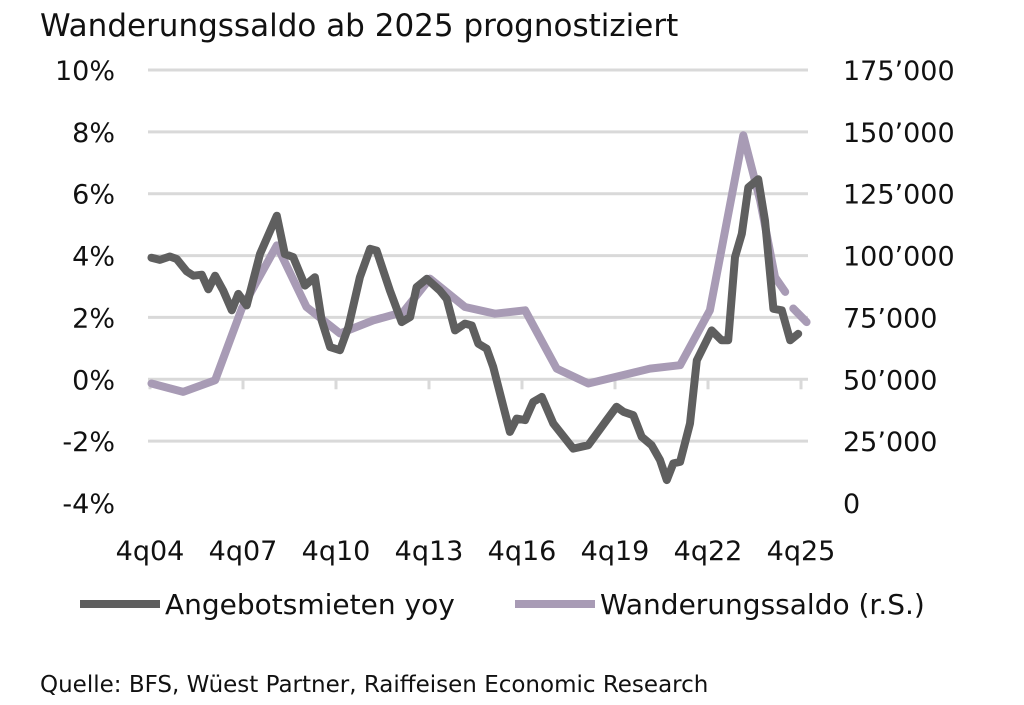  Describe the element at coordinates (310, 604) in the screenshot. I see `legend-label-angebotsmieten: Angebotsmieten yoy` at that location.